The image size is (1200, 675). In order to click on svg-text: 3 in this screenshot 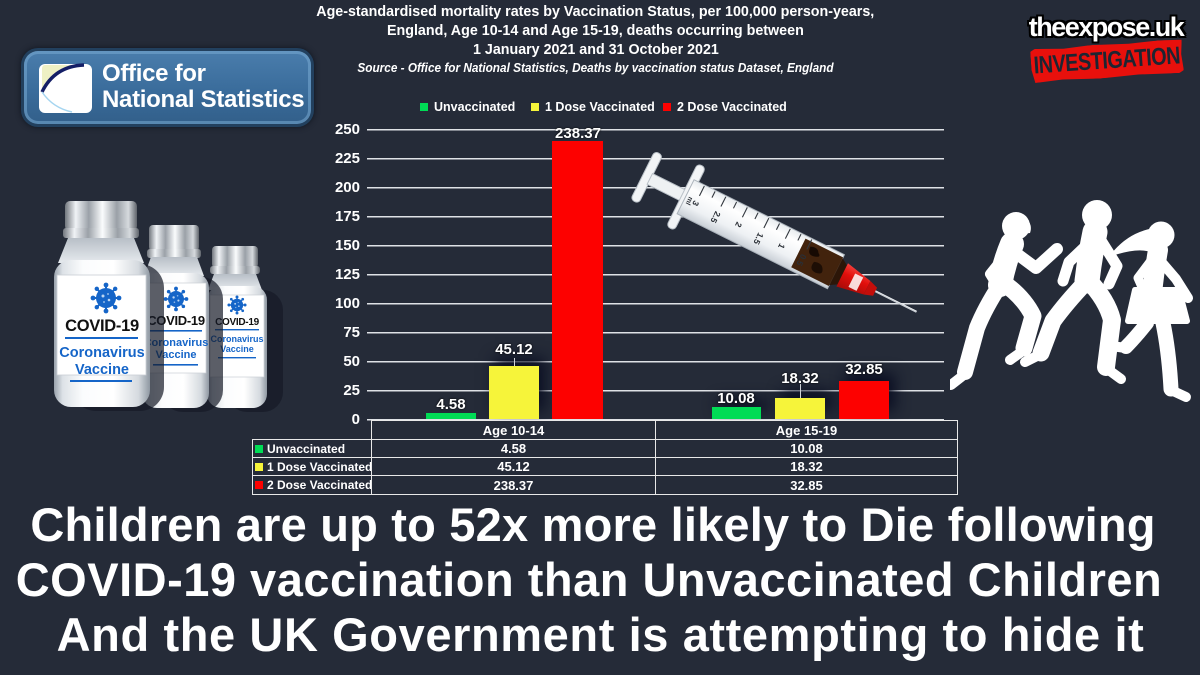, I will do `click(695, 203)`.